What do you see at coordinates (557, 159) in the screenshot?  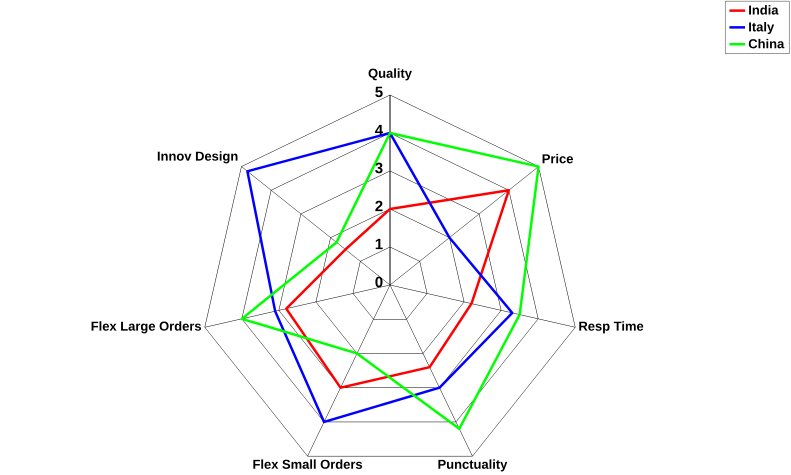 I see `spoke-label: Price` at bounding box center [557, 159].